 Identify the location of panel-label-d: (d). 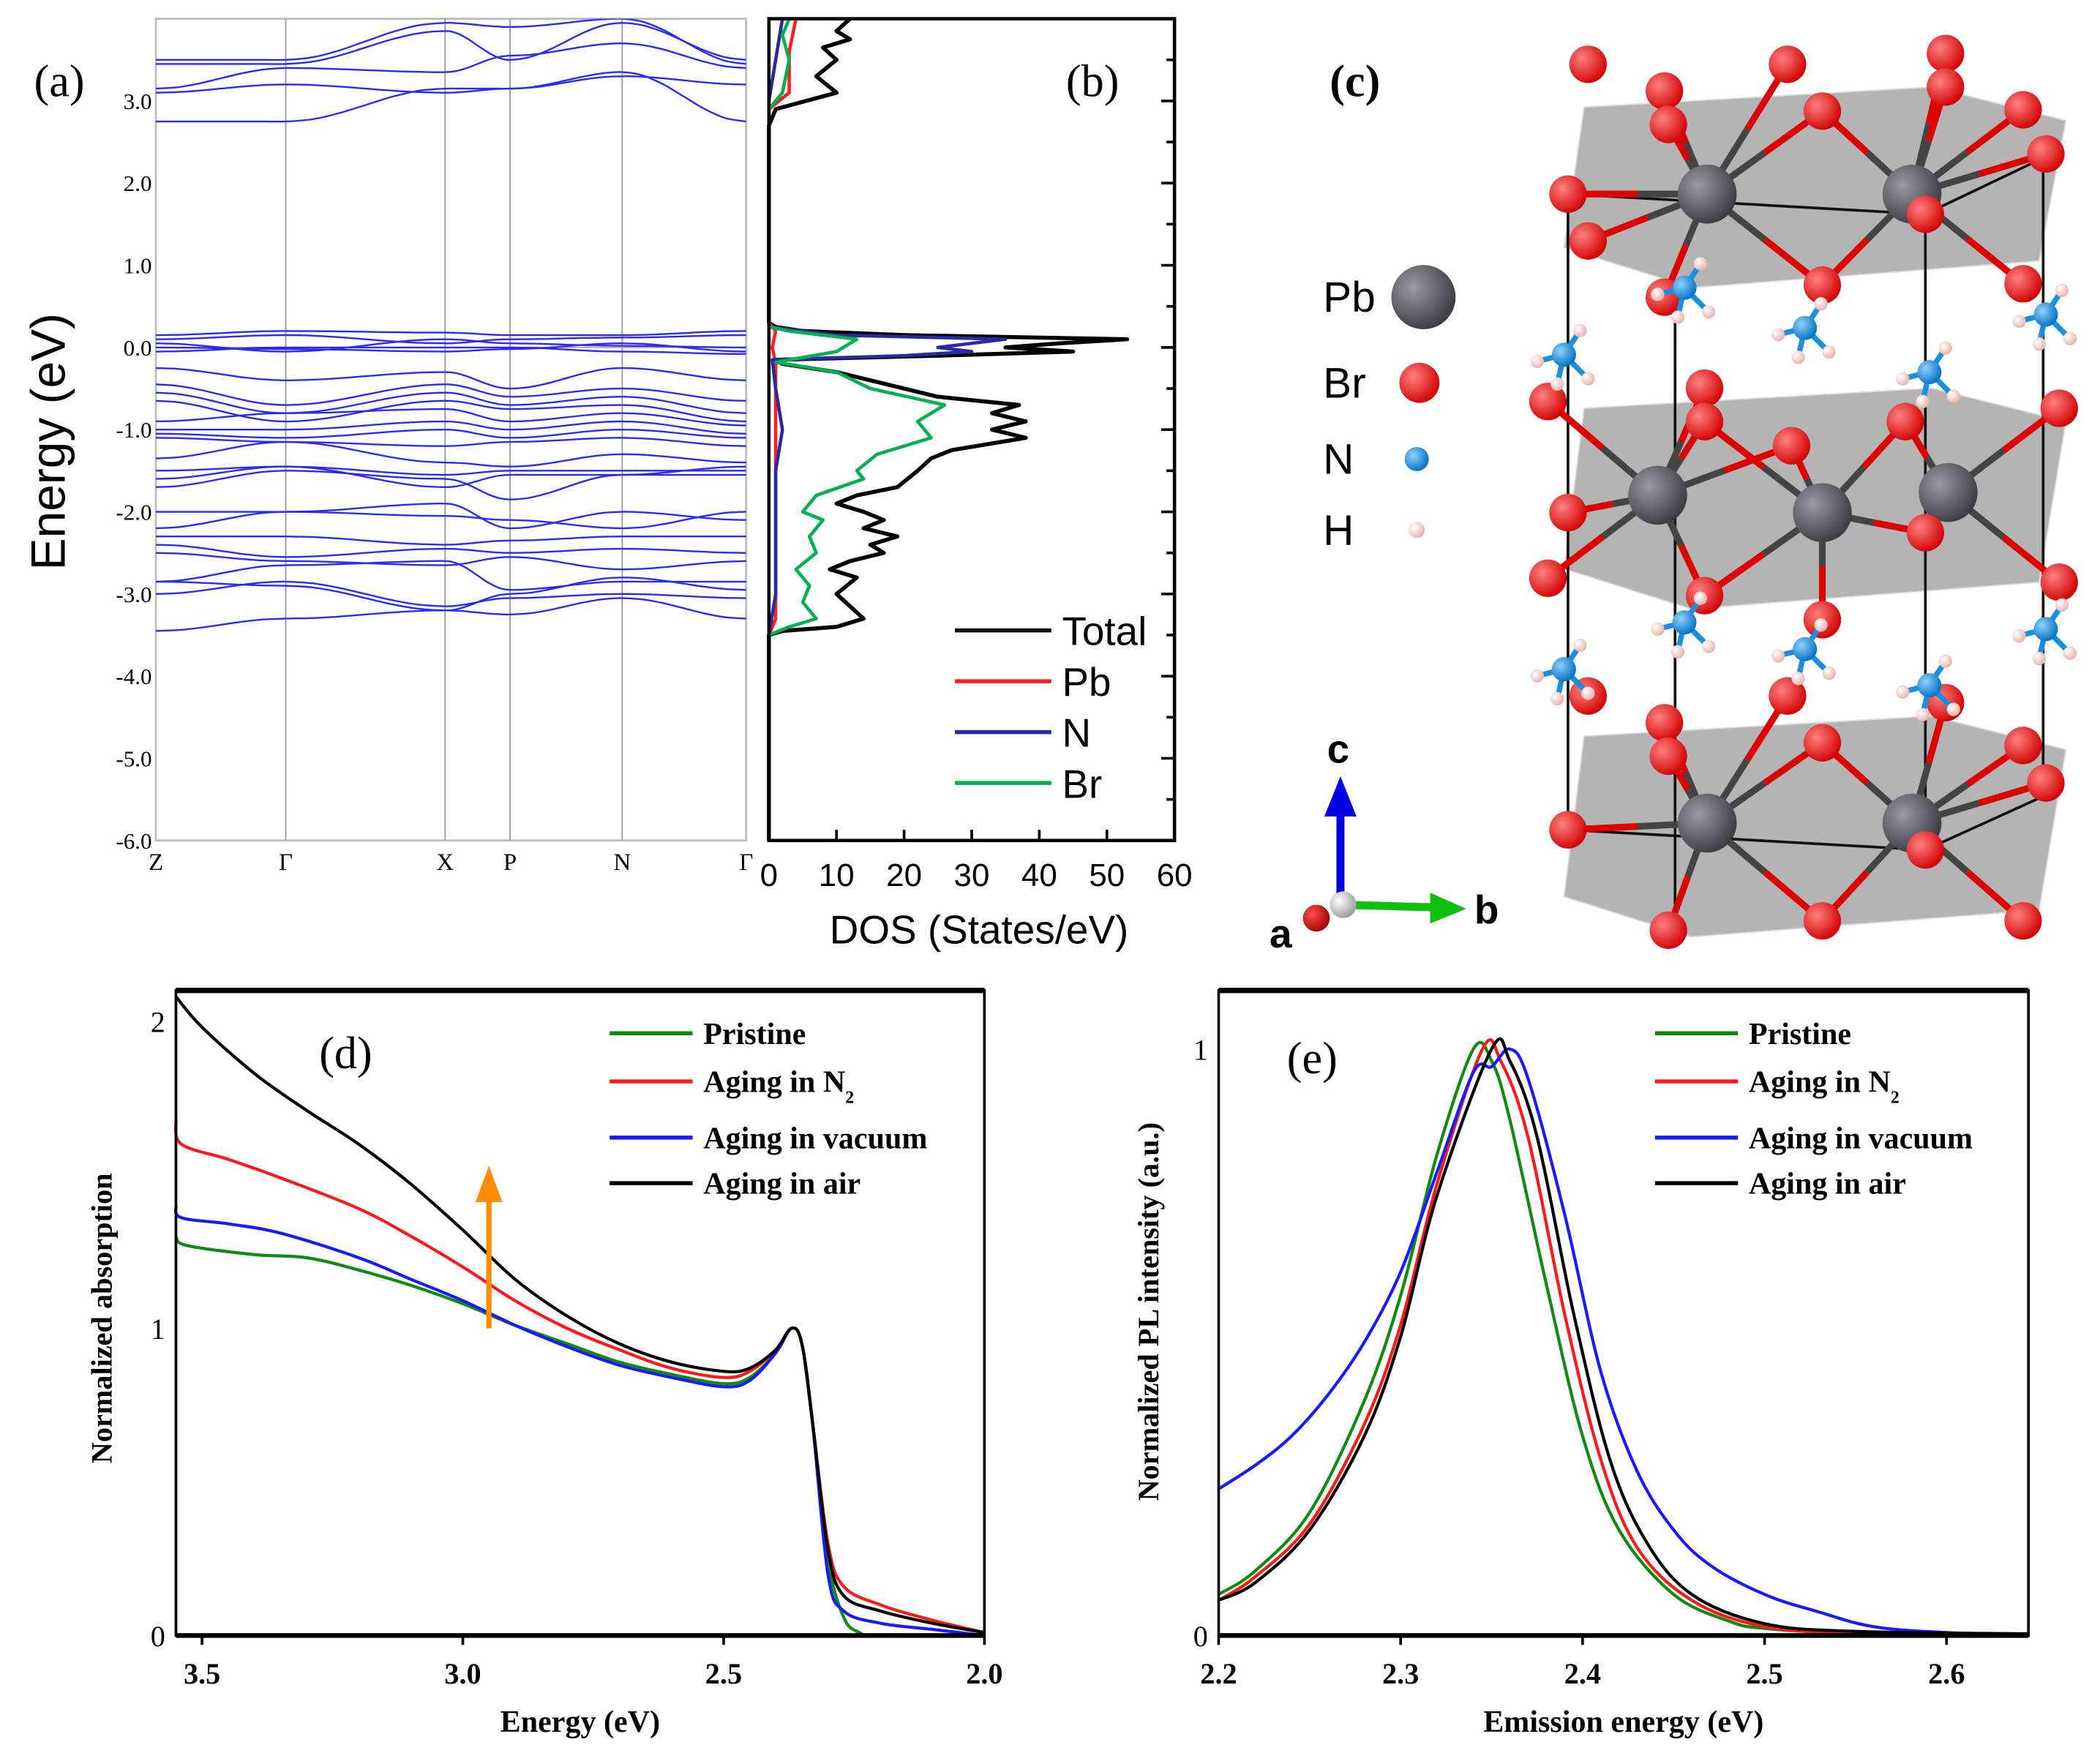
(345, 1053).